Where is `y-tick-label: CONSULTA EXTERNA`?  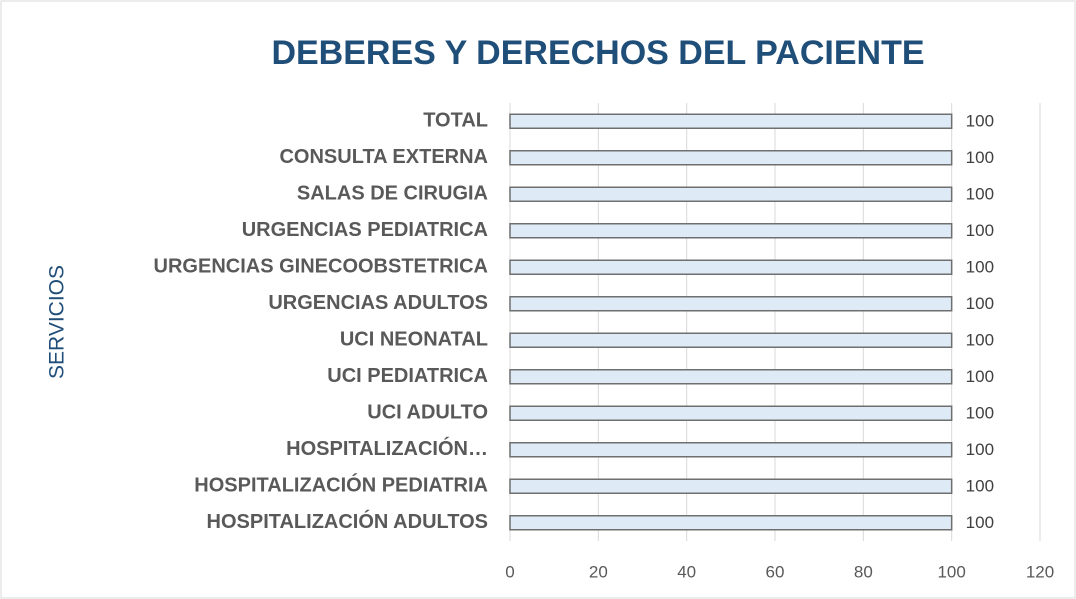 y-tick-label: CONSULTA EXTERNA is located at coordinates (383, 157).